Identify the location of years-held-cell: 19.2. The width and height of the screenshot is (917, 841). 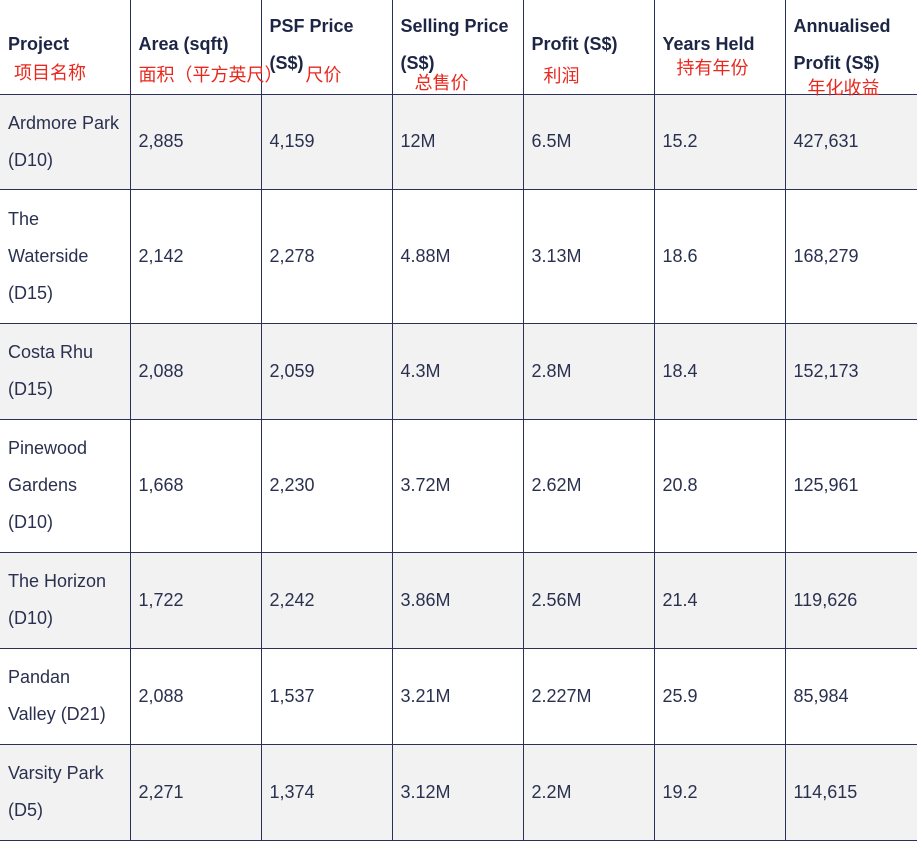
(719, 792).